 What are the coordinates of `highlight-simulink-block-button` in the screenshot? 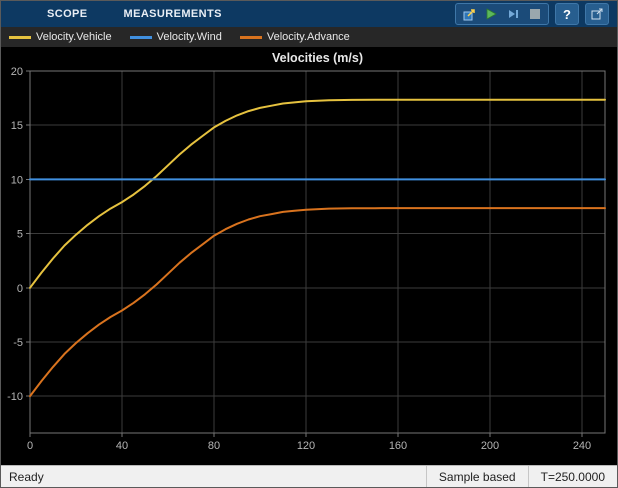 It's located at (469, 14).